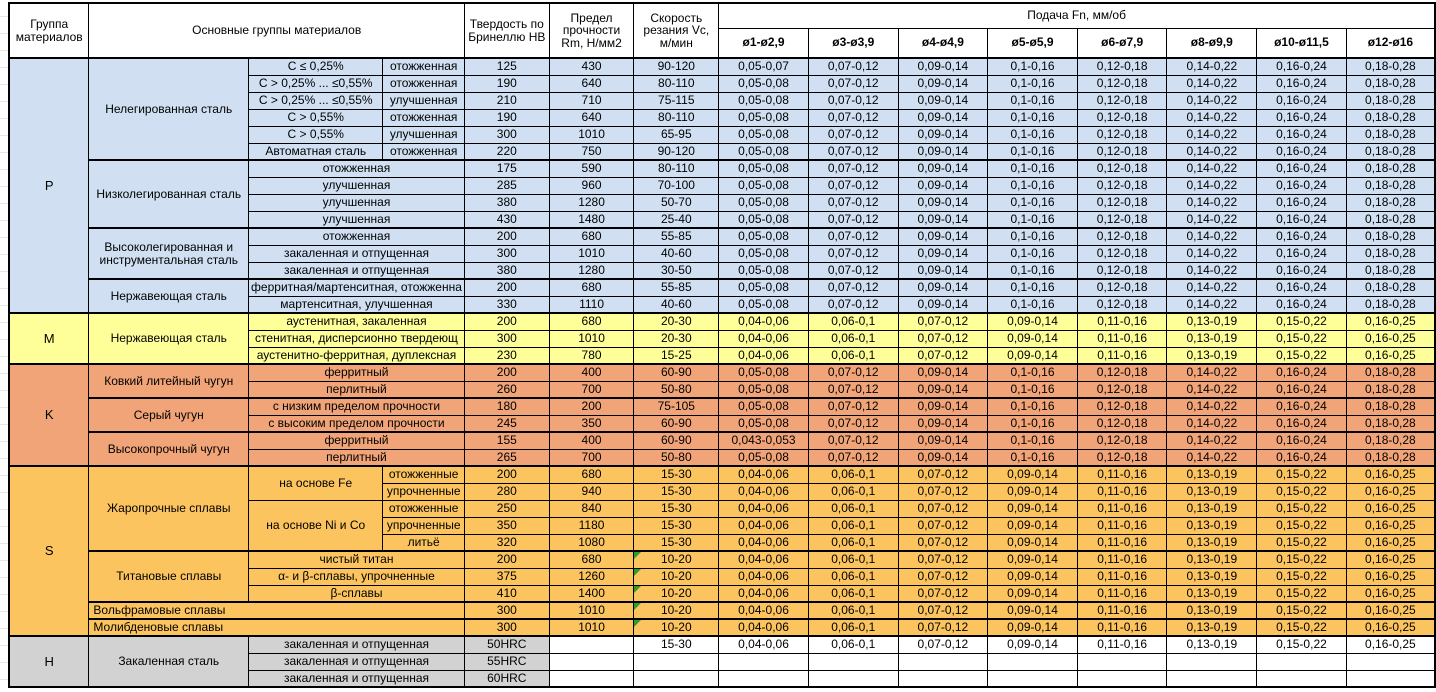 The image size is (1436, 692). What do you see at coordinates (591, 457) in the screenshot?
I see `strength-cell: 700` at bounding box center [591, 457].